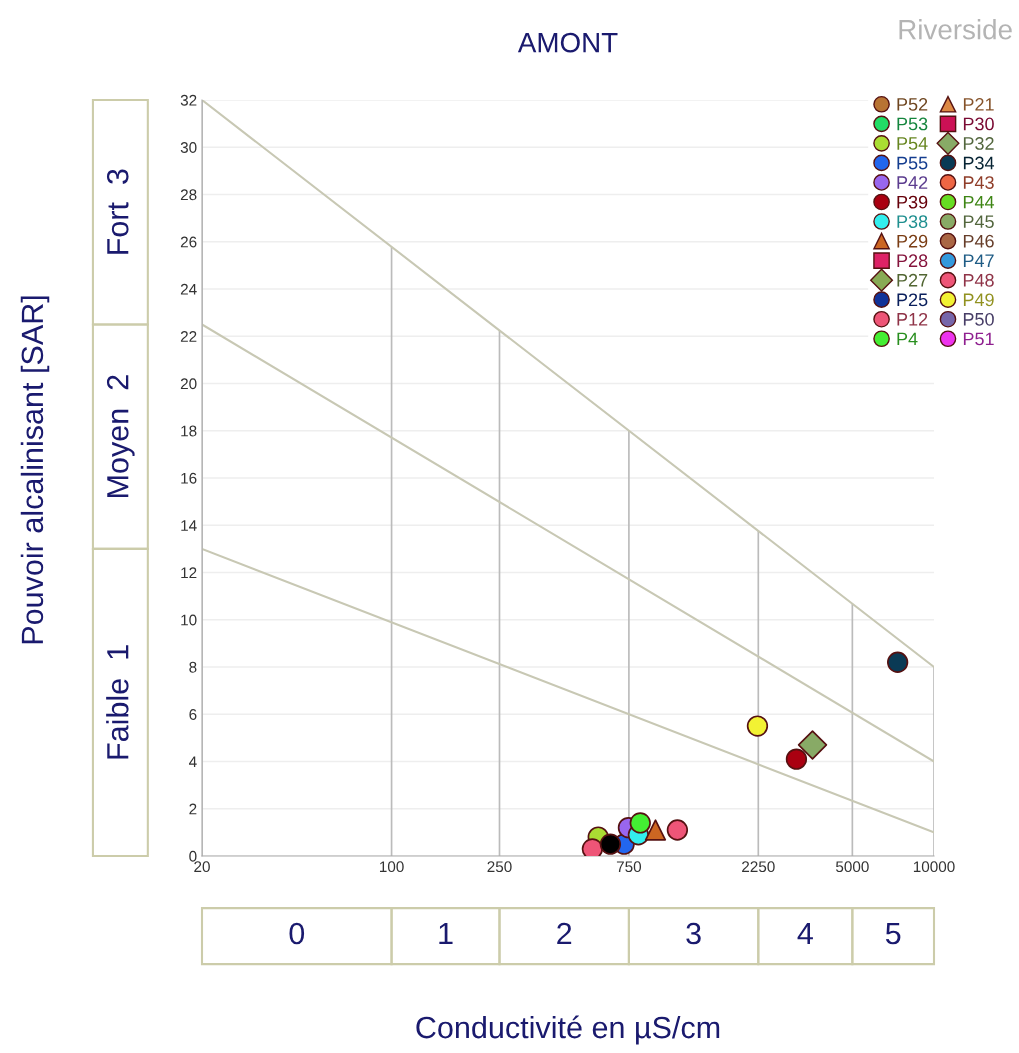 The image size is (1019, 1053). What do you see at coordinates (979, 202) in the screenshot?
I see `legend-label: P44` at bounding box center [979, 202].